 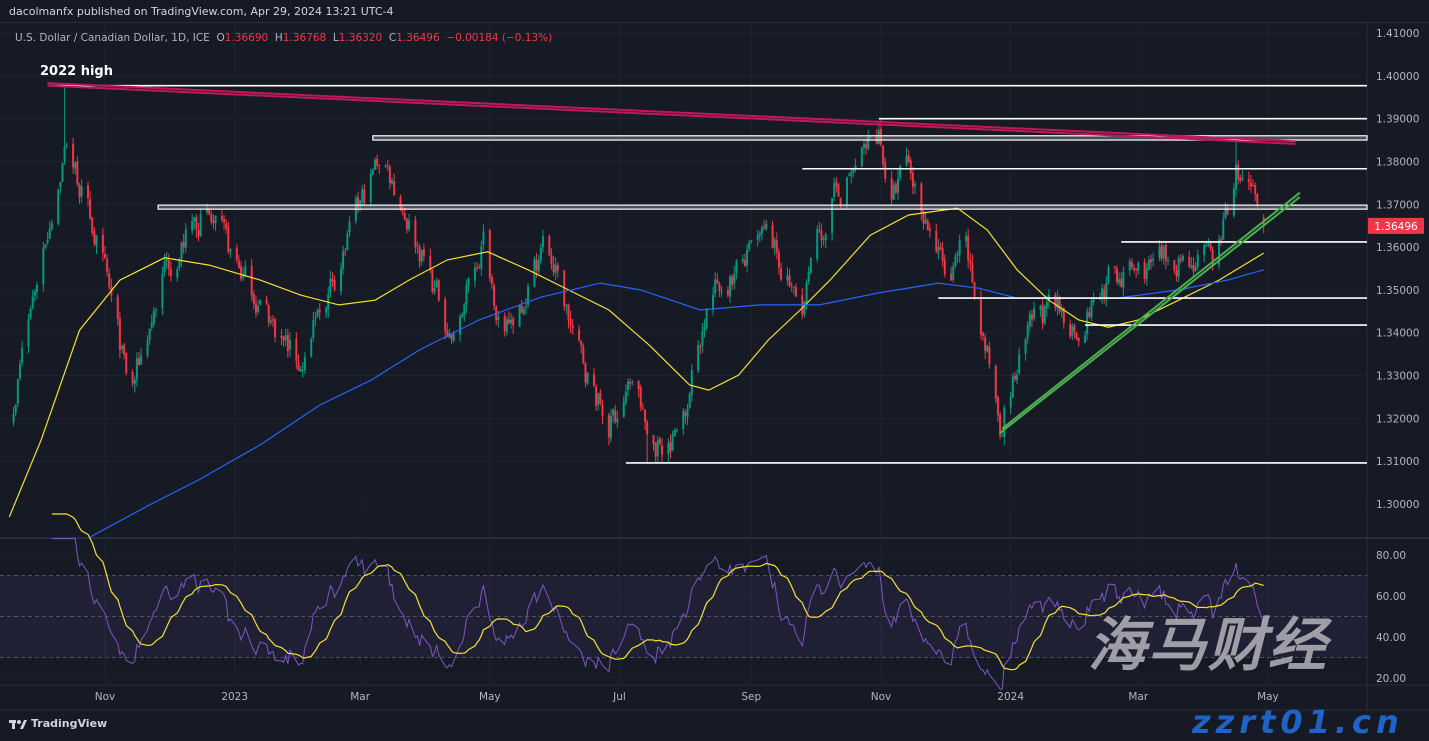 I want to click on high-value: 1.36768, so click(x=304, y=38).